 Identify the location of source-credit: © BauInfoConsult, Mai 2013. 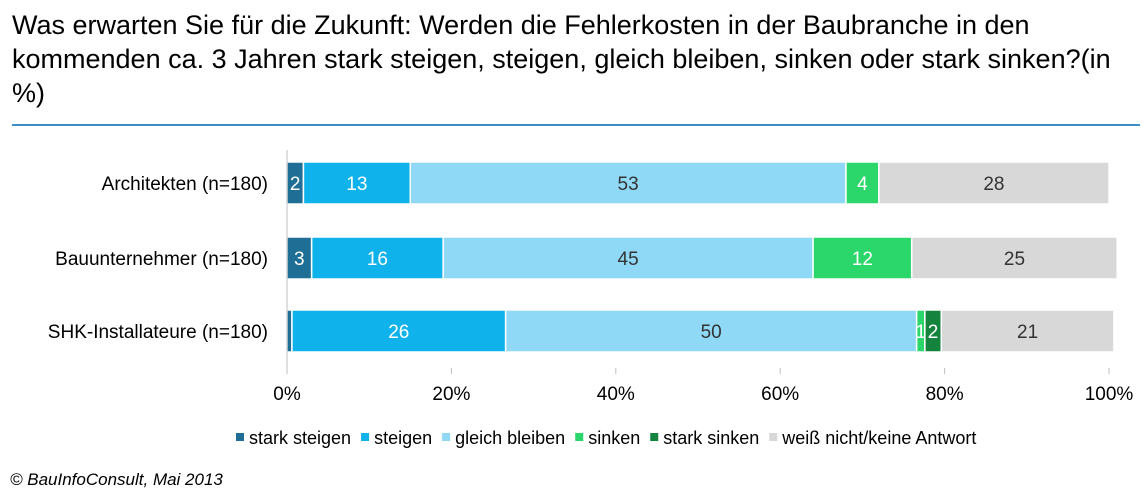
(116, 479).